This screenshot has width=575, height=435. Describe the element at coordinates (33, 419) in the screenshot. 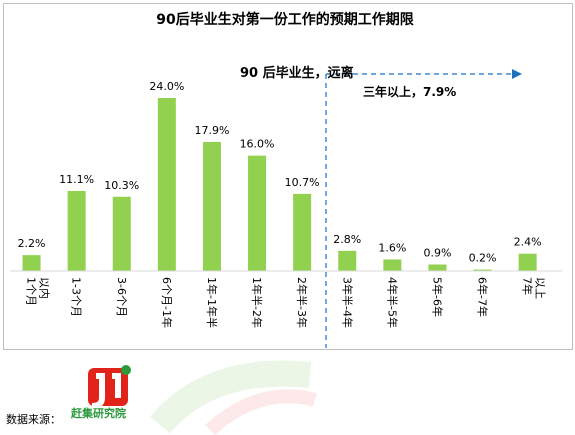

I see `source-label: 数据来源：` at that location.